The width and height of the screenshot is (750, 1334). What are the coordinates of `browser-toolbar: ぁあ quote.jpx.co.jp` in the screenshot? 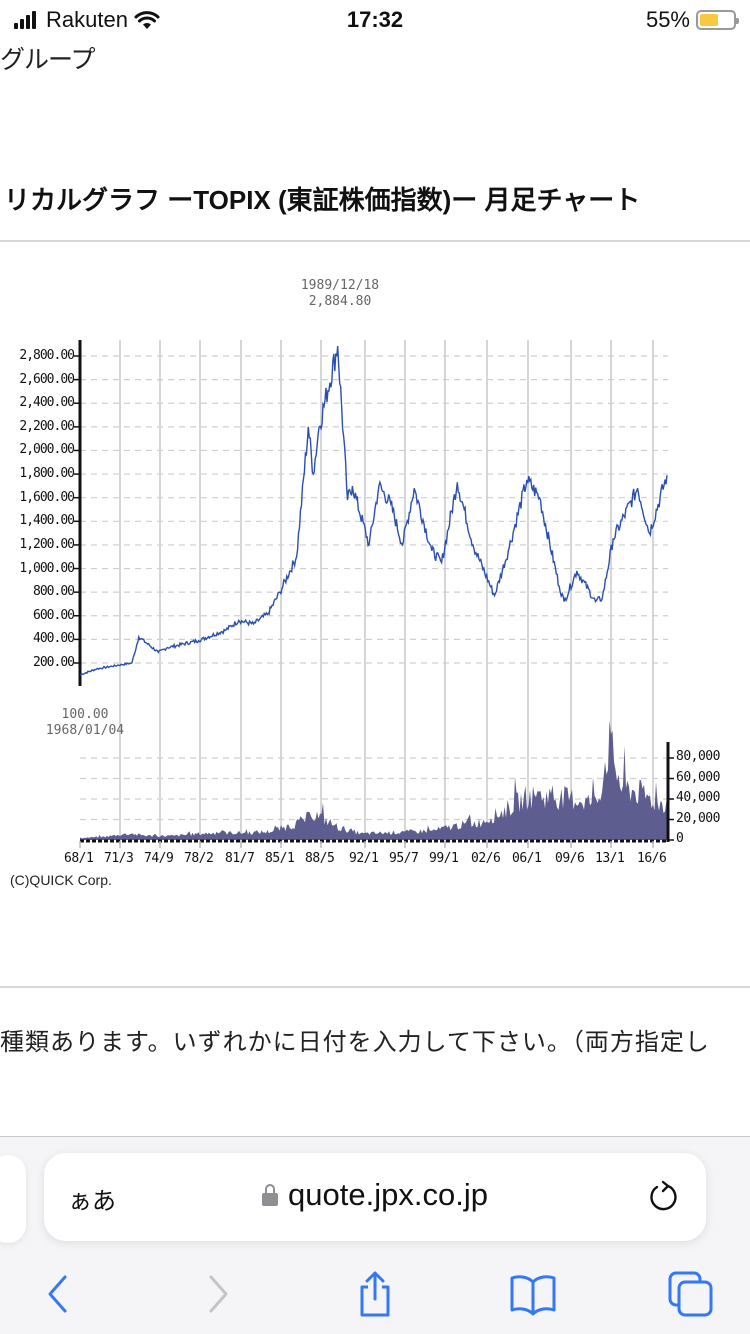 It's located at (375, 1235).